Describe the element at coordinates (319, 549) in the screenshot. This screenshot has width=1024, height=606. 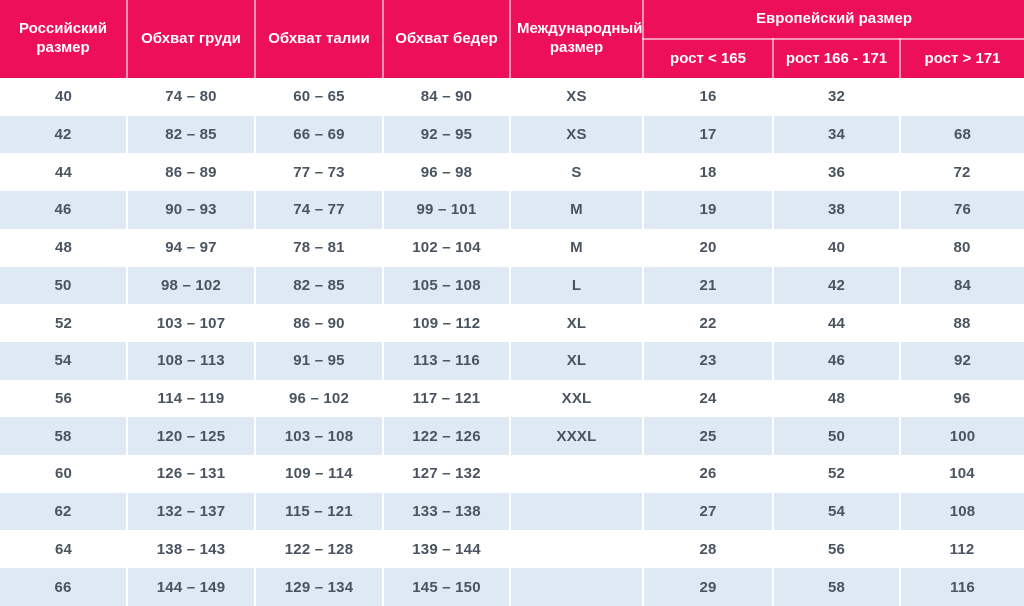
I see `table-cell: 122 – 128` at that location.